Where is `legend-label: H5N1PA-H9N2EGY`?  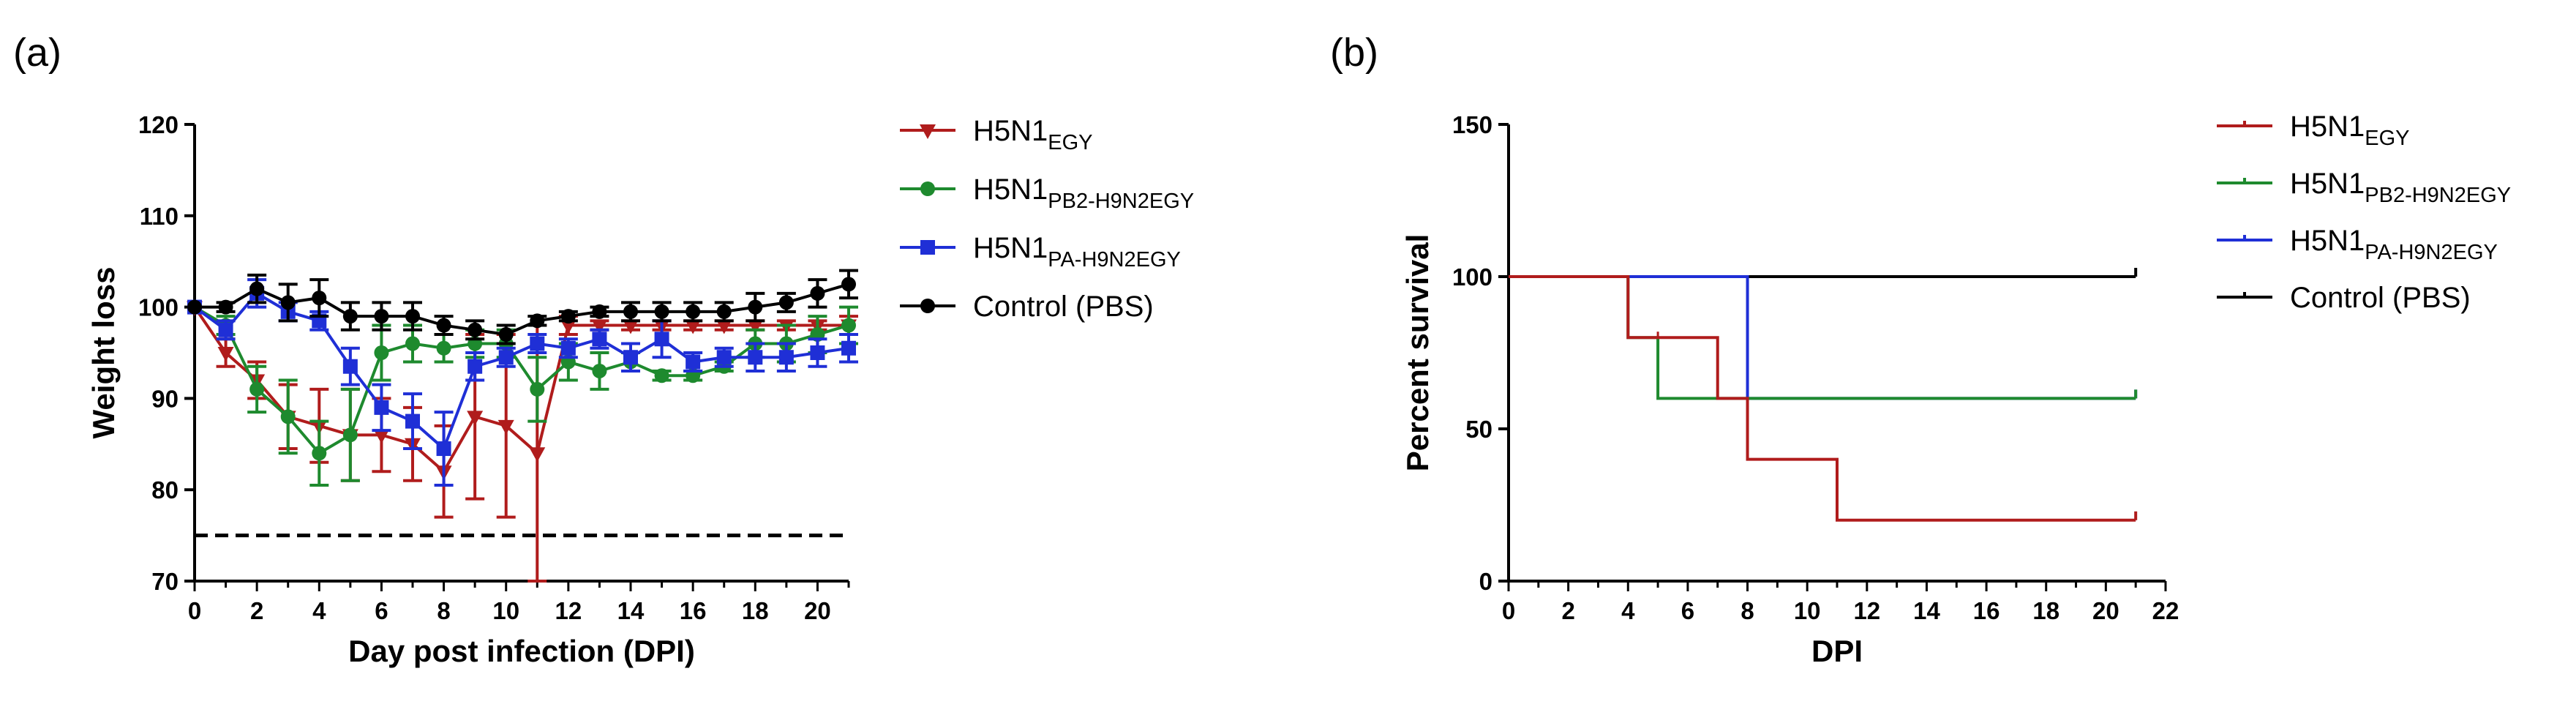 legend-label: H5N1PA-H9N2EGY is located at coordinates (2394, 245).